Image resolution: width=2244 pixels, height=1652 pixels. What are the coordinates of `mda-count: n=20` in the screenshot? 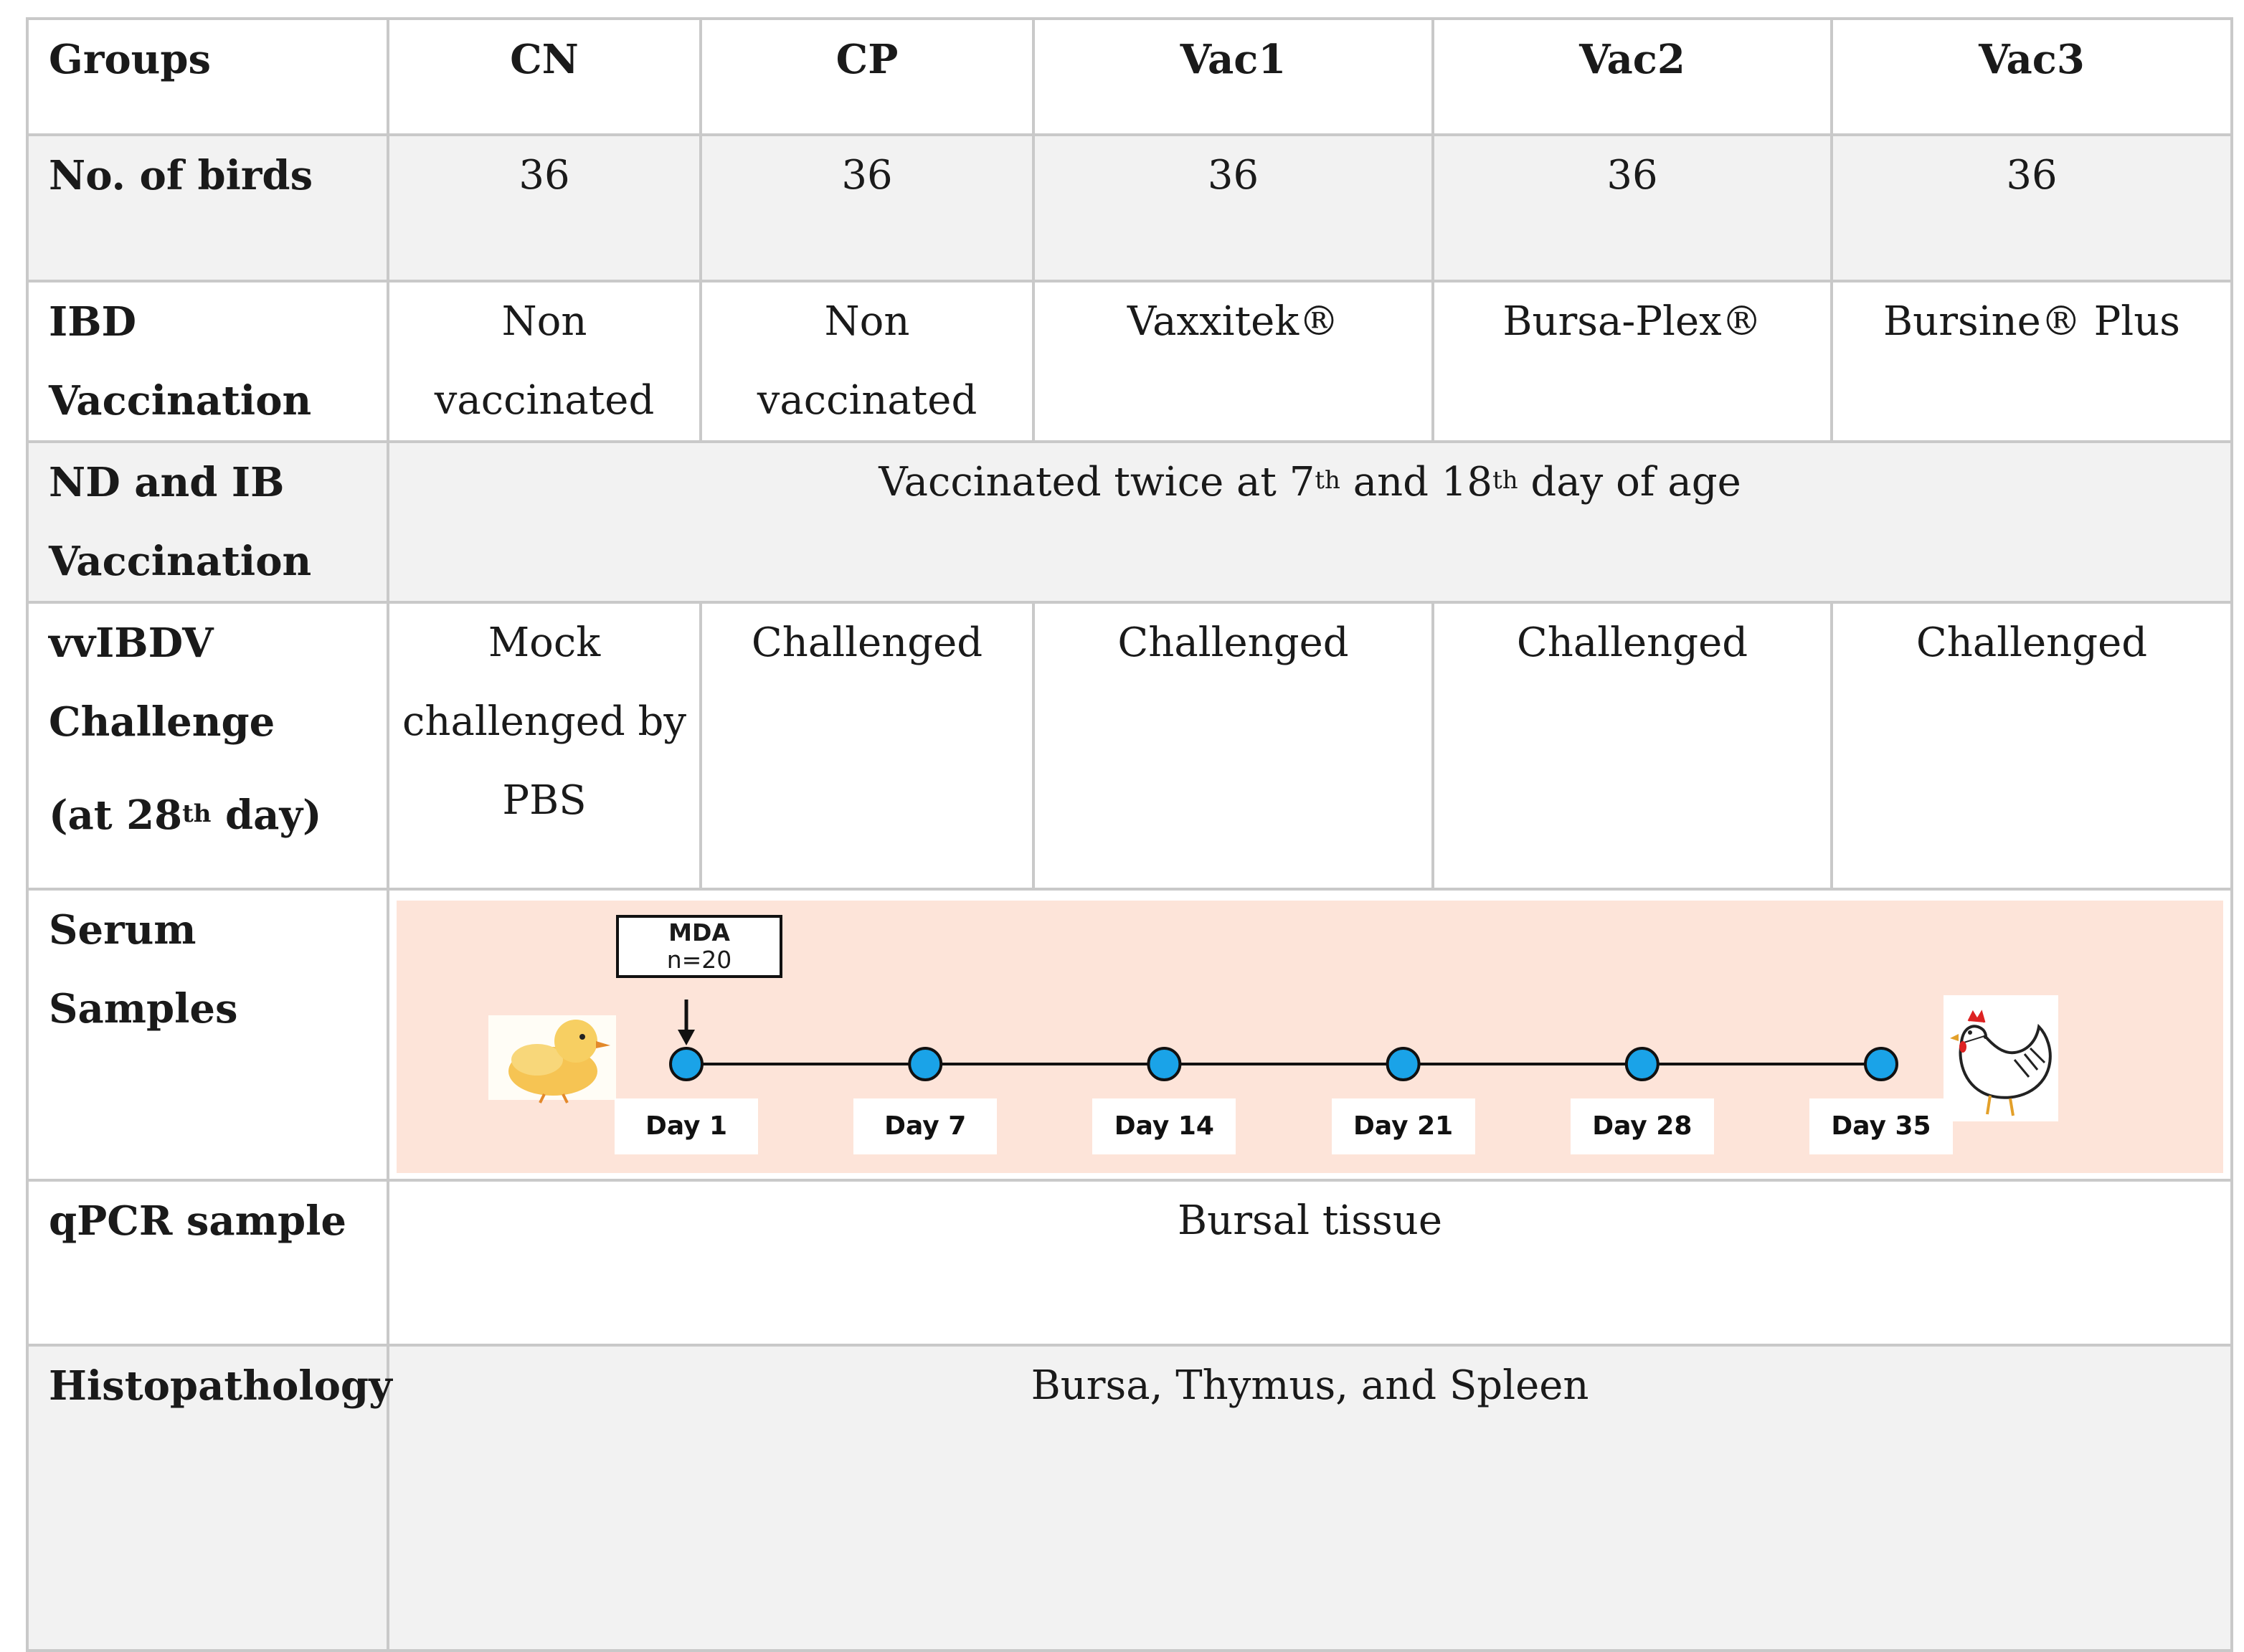 It's located at (699, 960).